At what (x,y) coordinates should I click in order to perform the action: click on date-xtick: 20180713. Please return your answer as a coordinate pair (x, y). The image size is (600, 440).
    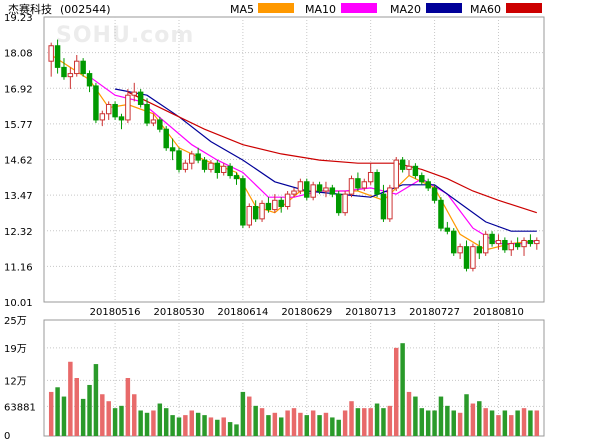
    Looking at the image, I should click on (370, 312).